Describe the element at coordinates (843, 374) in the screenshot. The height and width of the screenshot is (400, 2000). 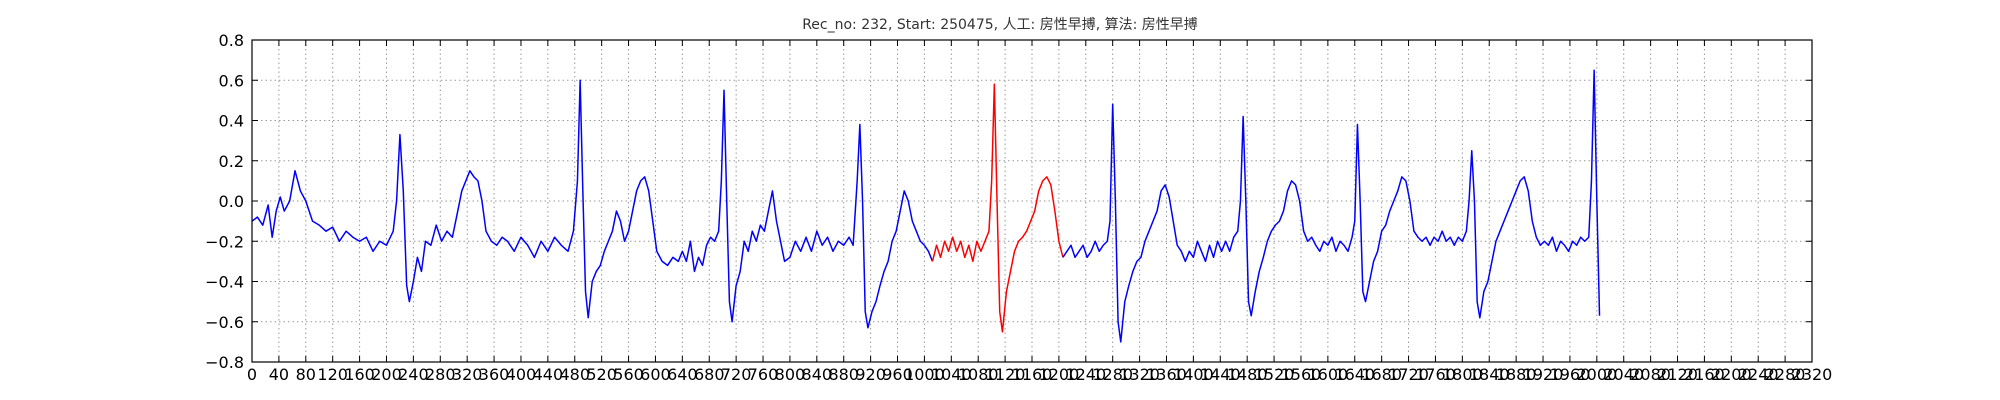
I see `x-tick-label: 880` at that location.